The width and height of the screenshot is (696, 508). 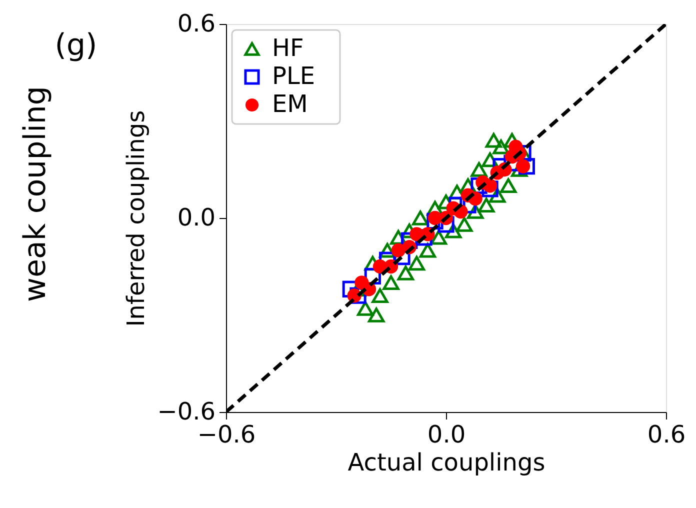 I want to click on legend-label: PLE, so click(x=294, y=76).